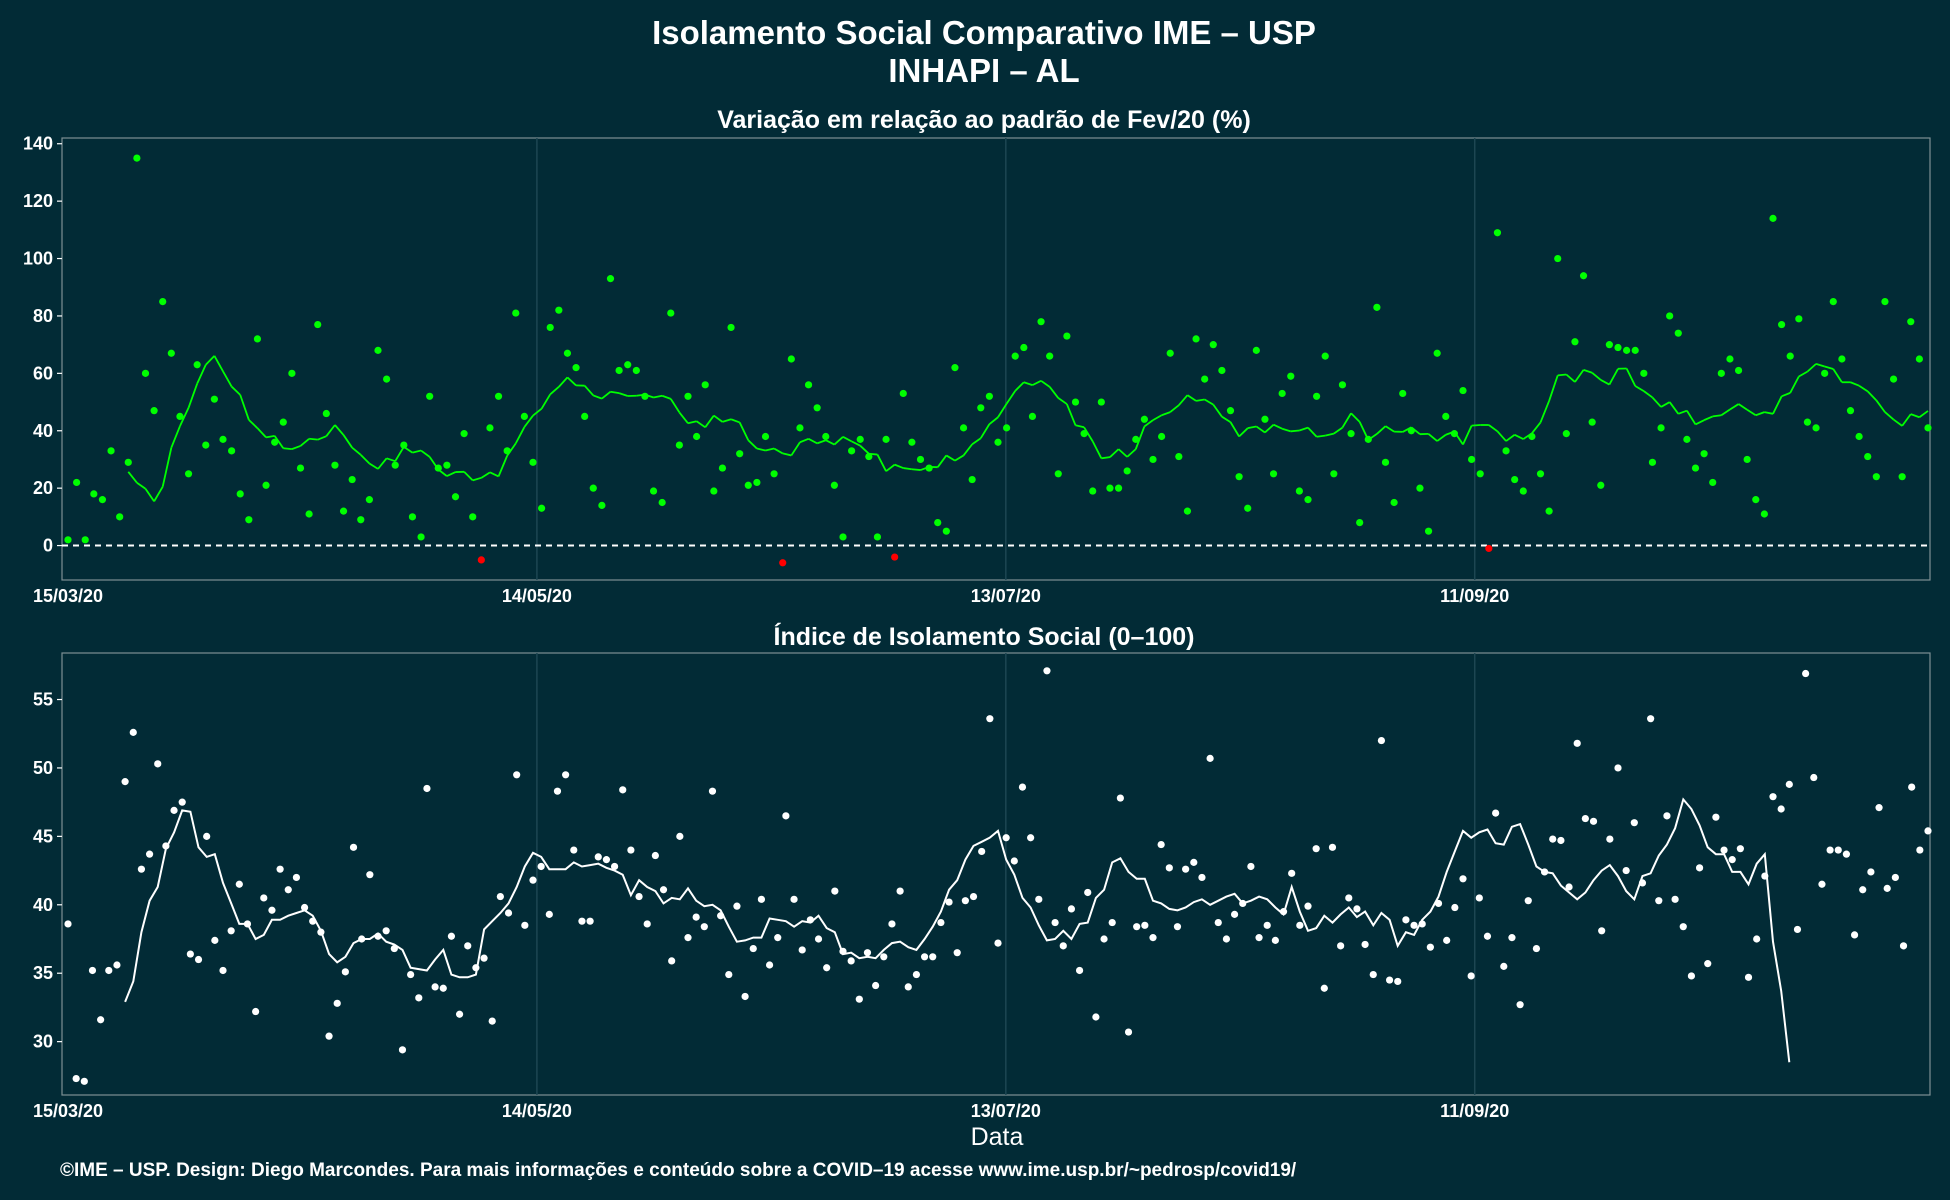  I want to click on y-tick-label: 80, so click(43, 316).